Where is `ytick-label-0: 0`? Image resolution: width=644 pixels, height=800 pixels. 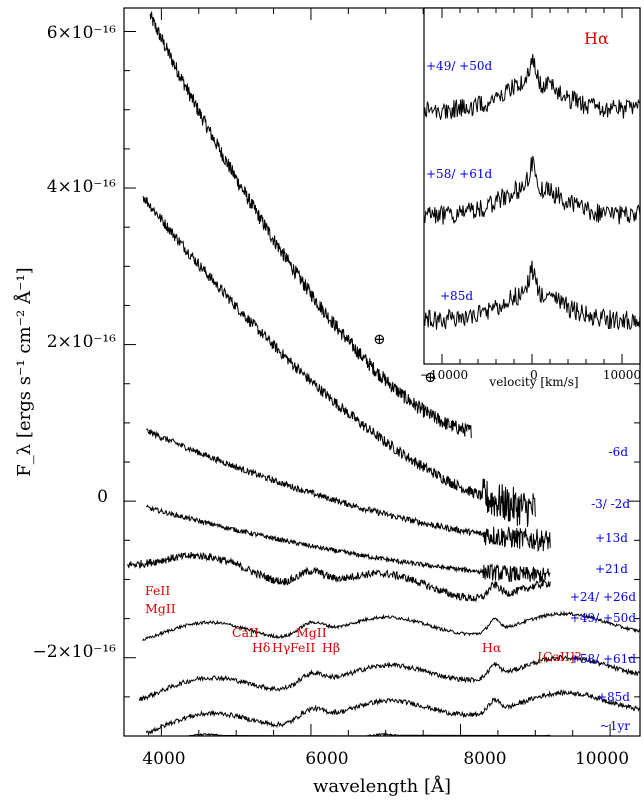
ytick-label-0: 0 is located at coordinates (102, 497).